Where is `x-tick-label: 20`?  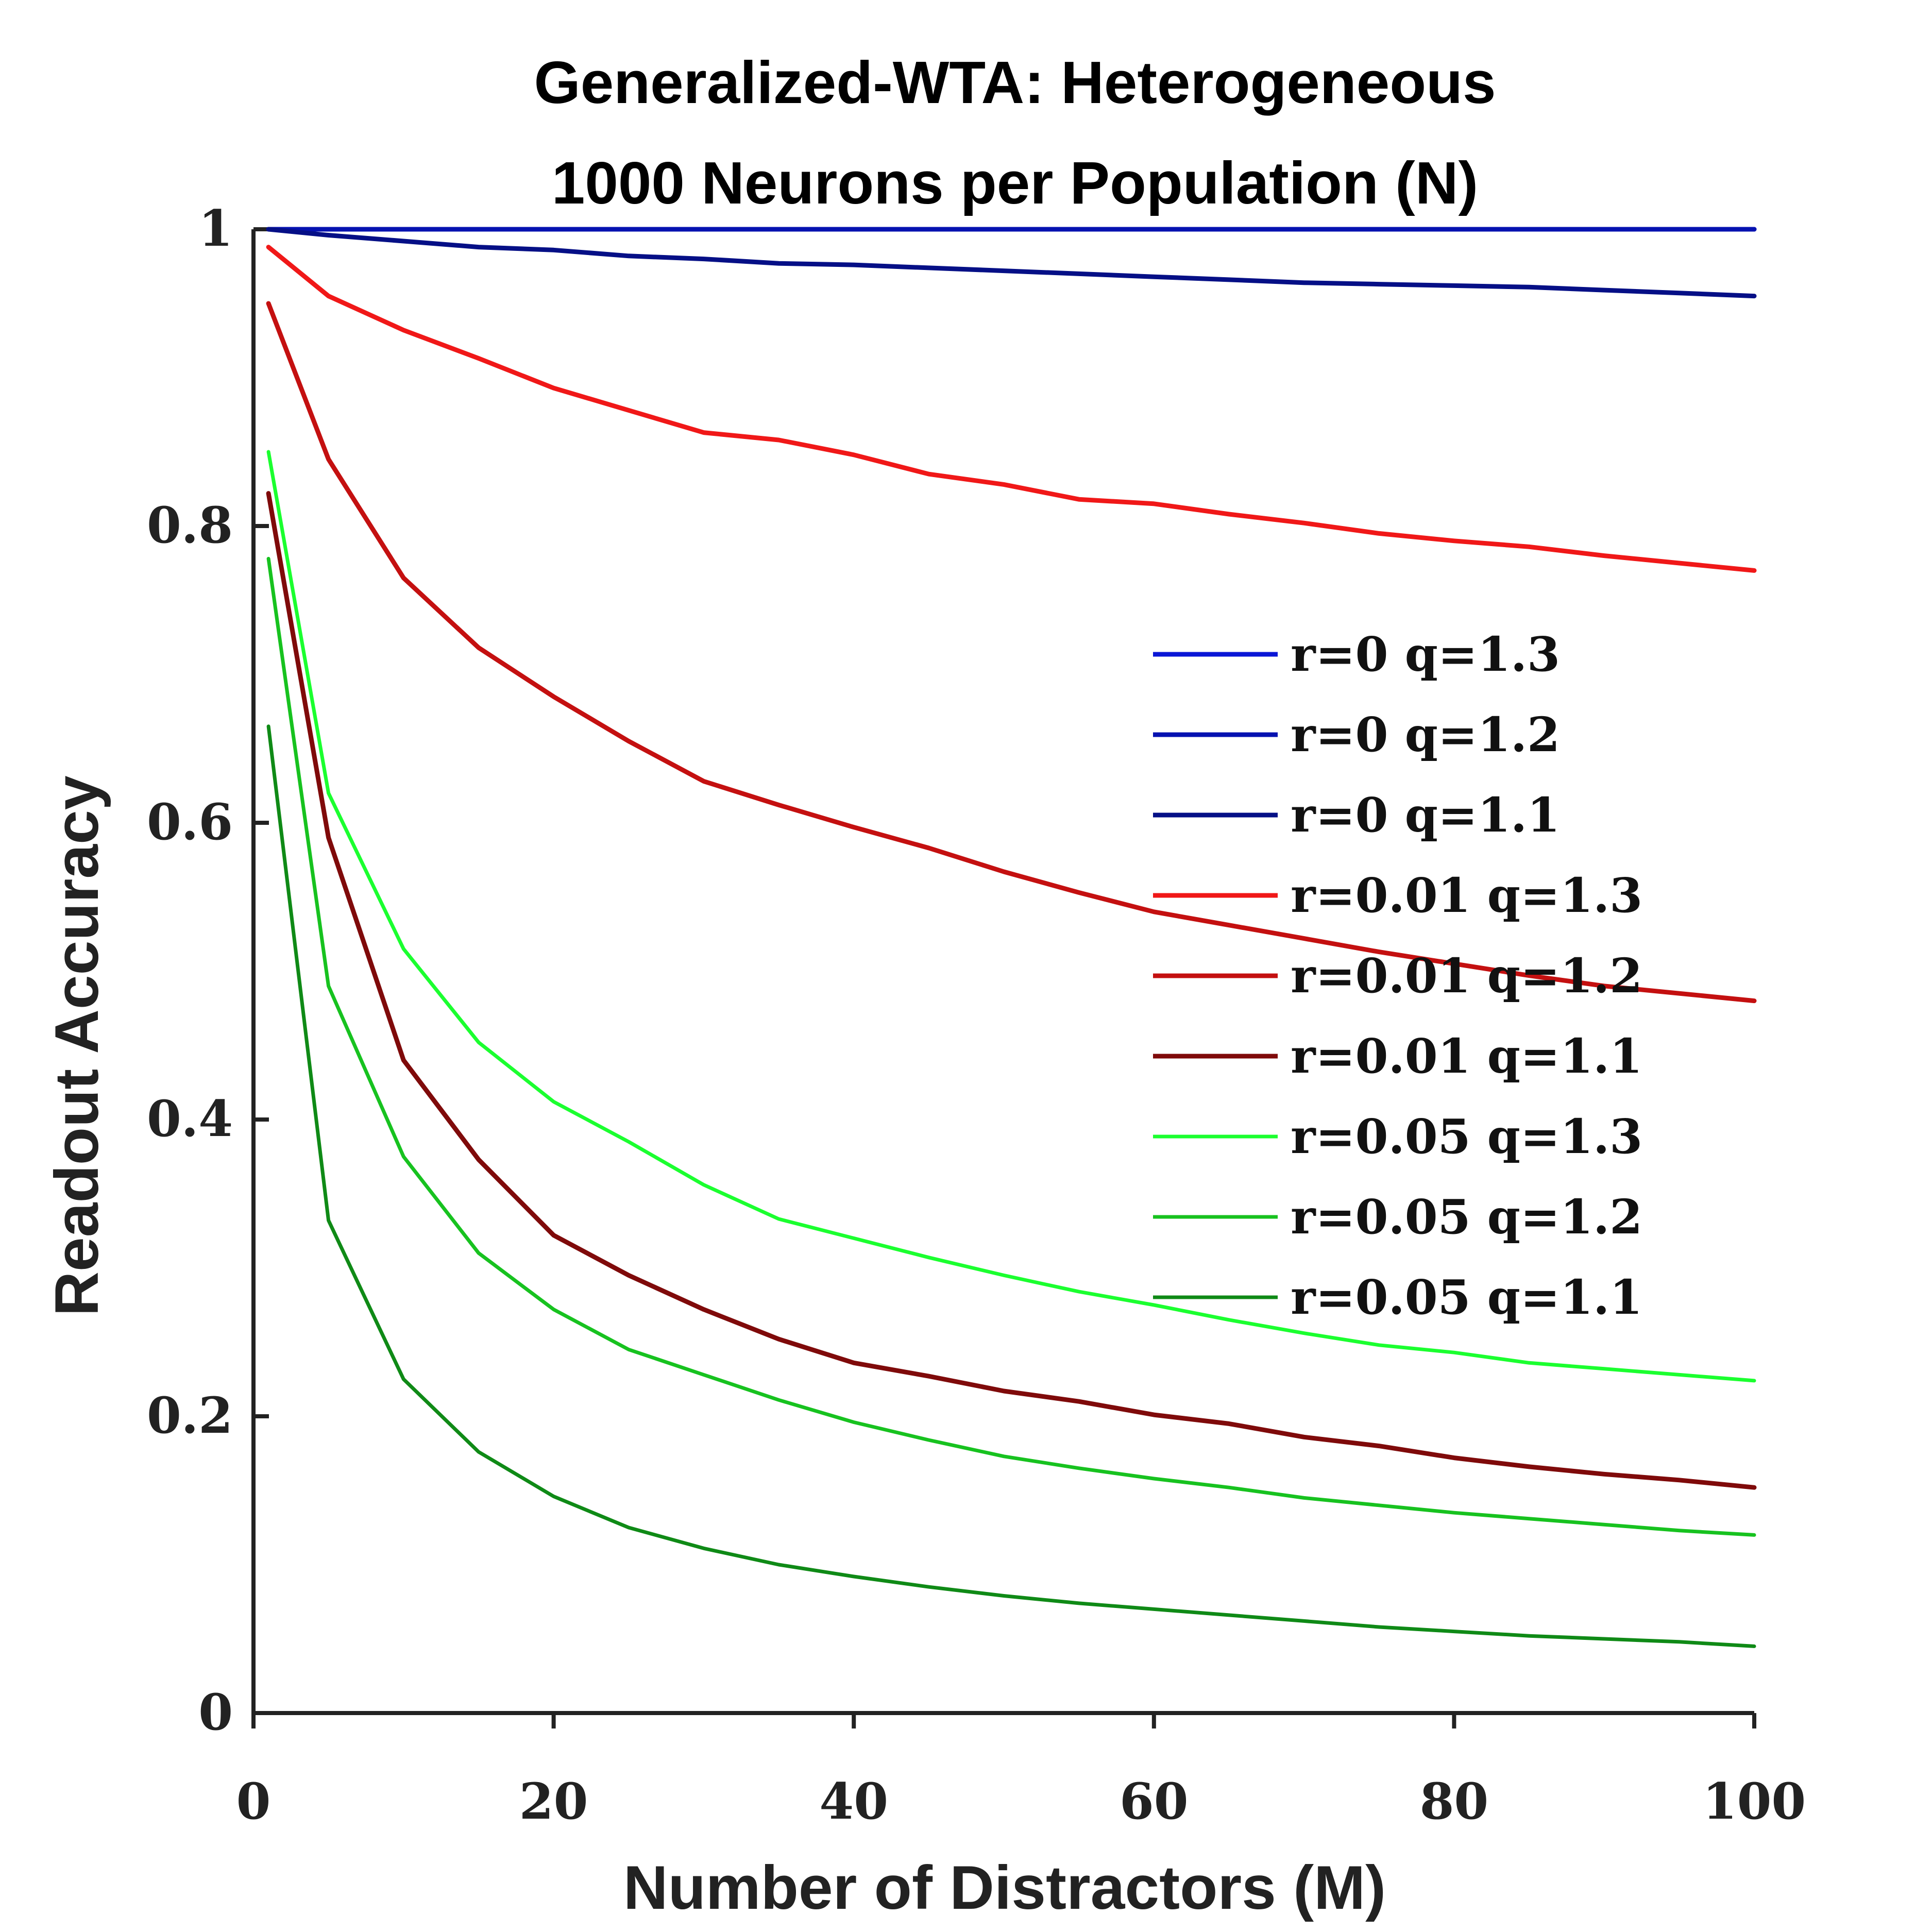
x-tick-label: 20 is located at coordinates (553, 1801).